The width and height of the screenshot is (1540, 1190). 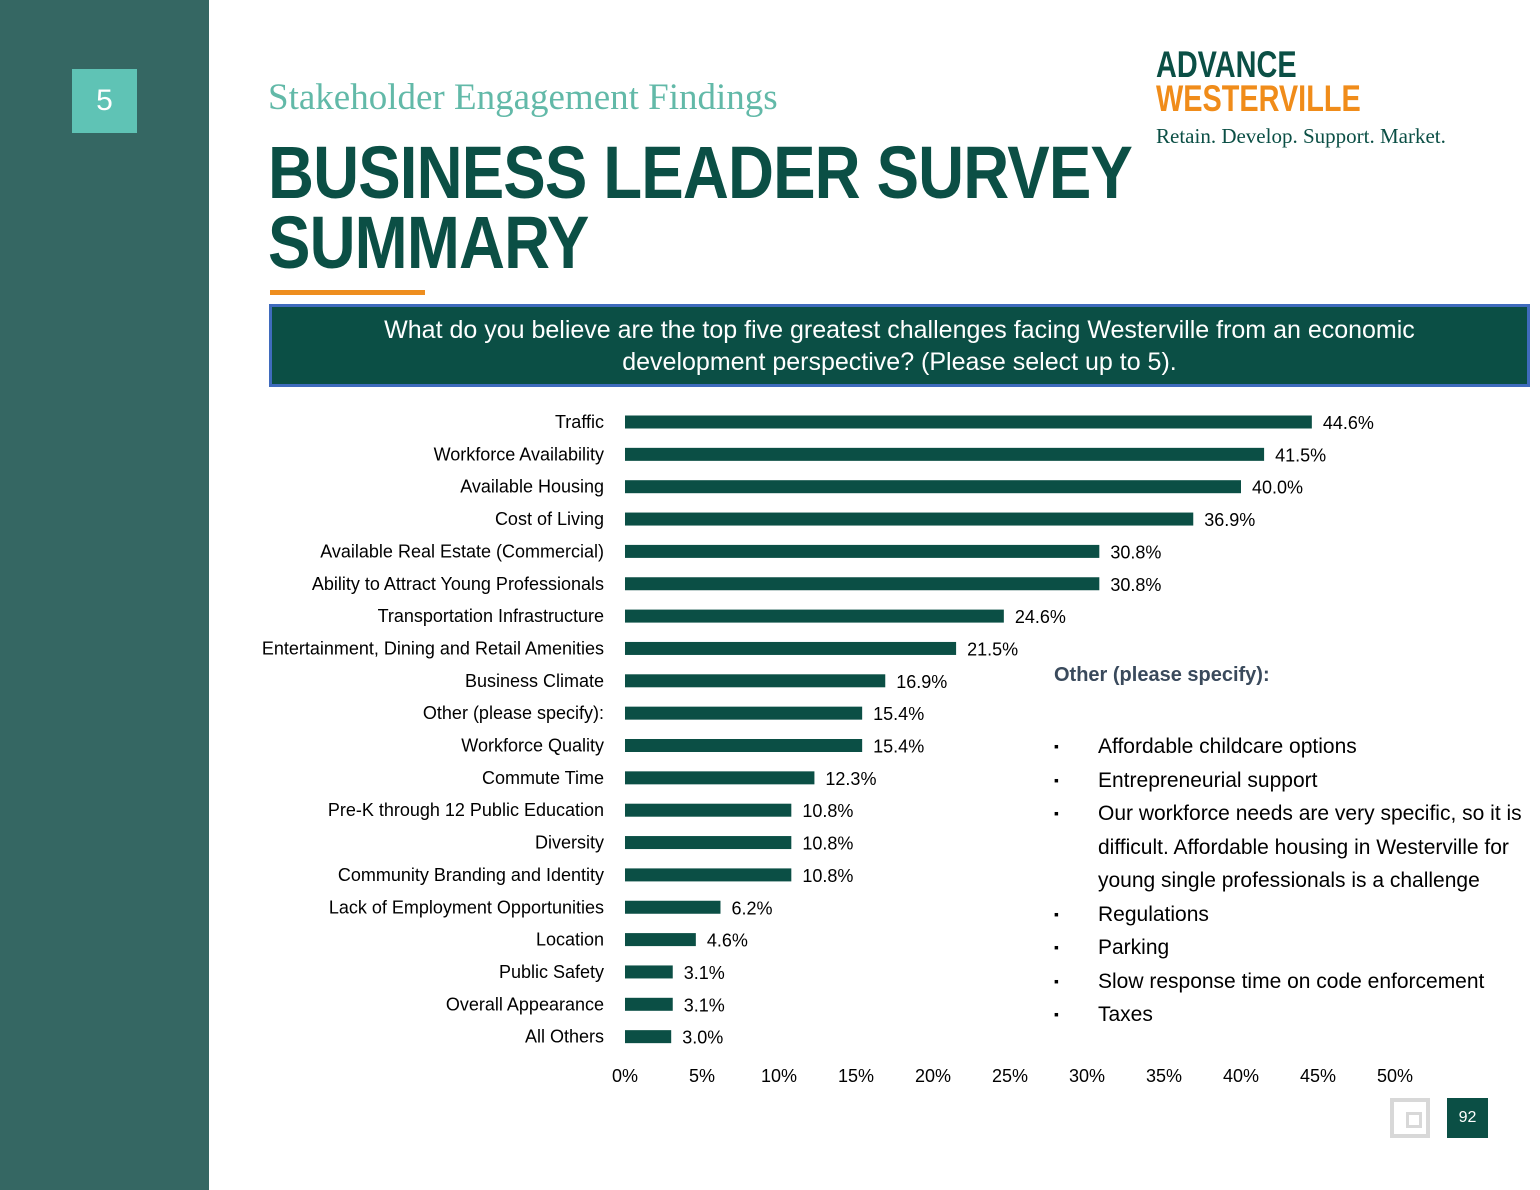 What do you see at coordinates (534, 681) in the screenshot?
I see `category-label: Business Climate` at bounding box center [534, 681].